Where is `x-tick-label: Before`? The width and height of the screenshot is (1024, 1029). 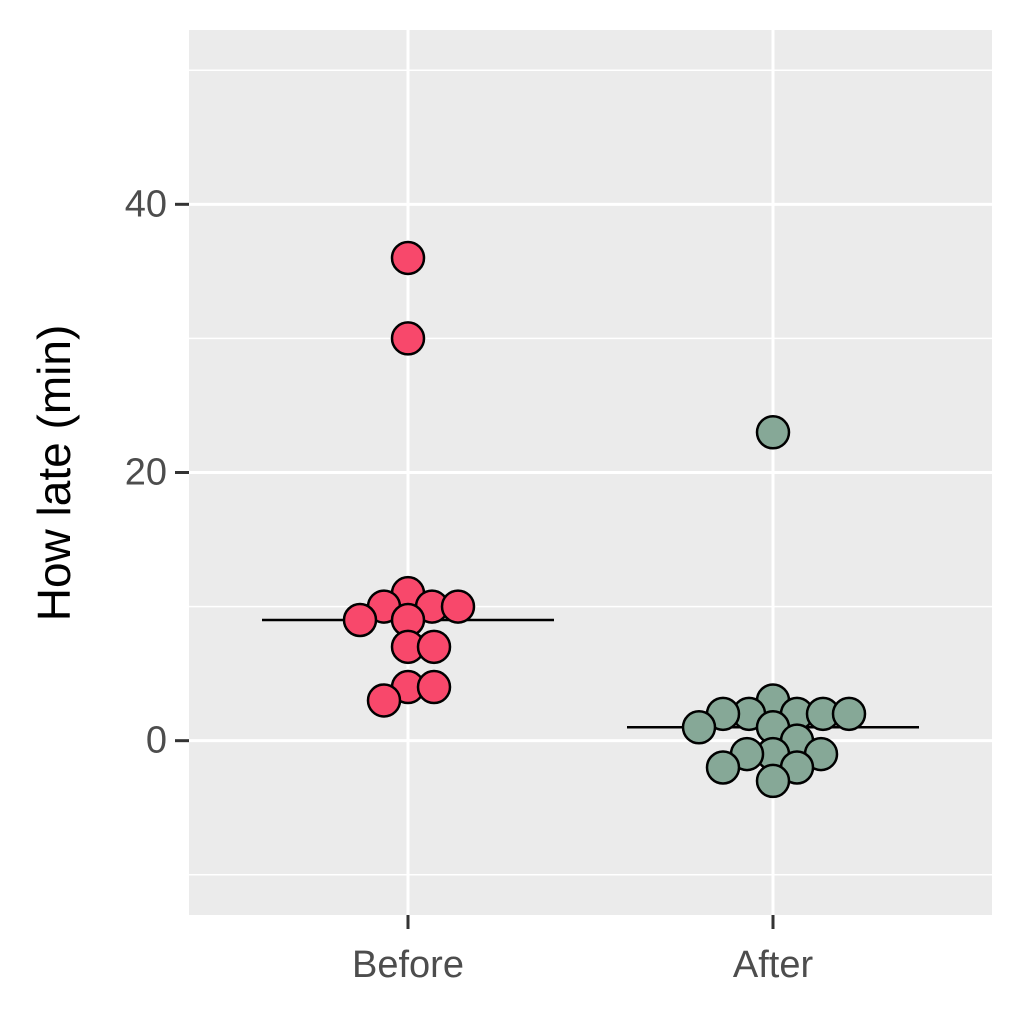
x-tick-label: Before is located at coordinates (408, 965).